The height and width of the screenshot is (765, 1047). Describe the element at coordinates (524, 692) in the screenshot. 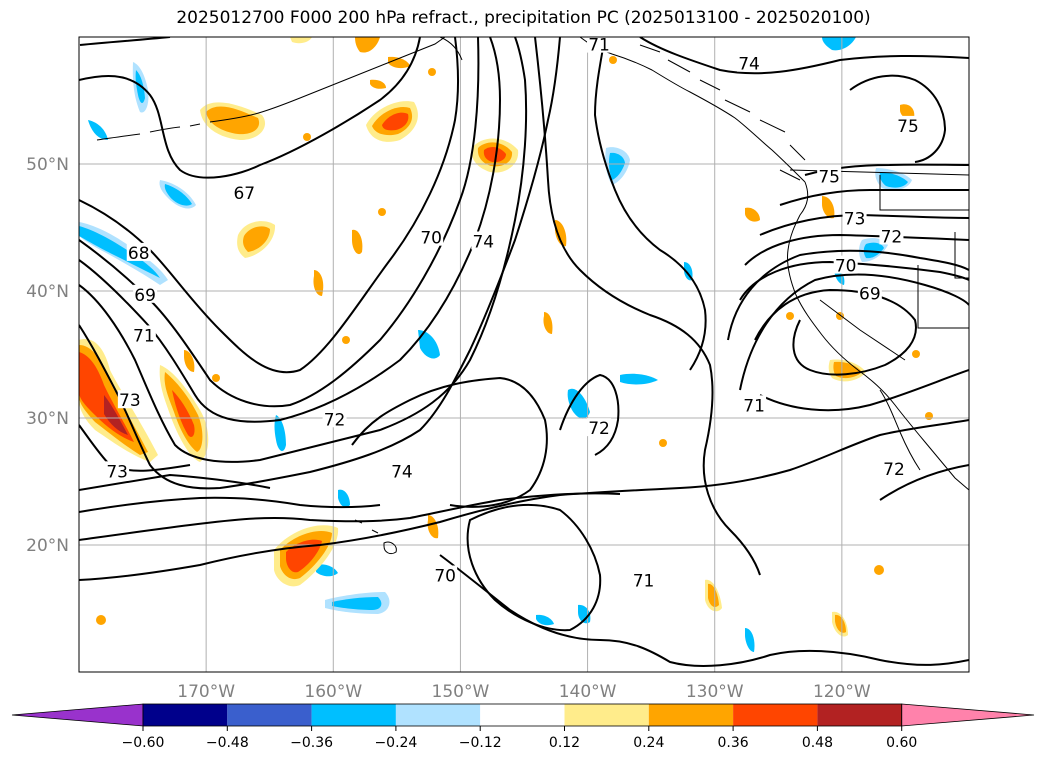

I see `longitude-labels: 170°W 160°W 150°W 140°W 130°W 120°W` at that location.